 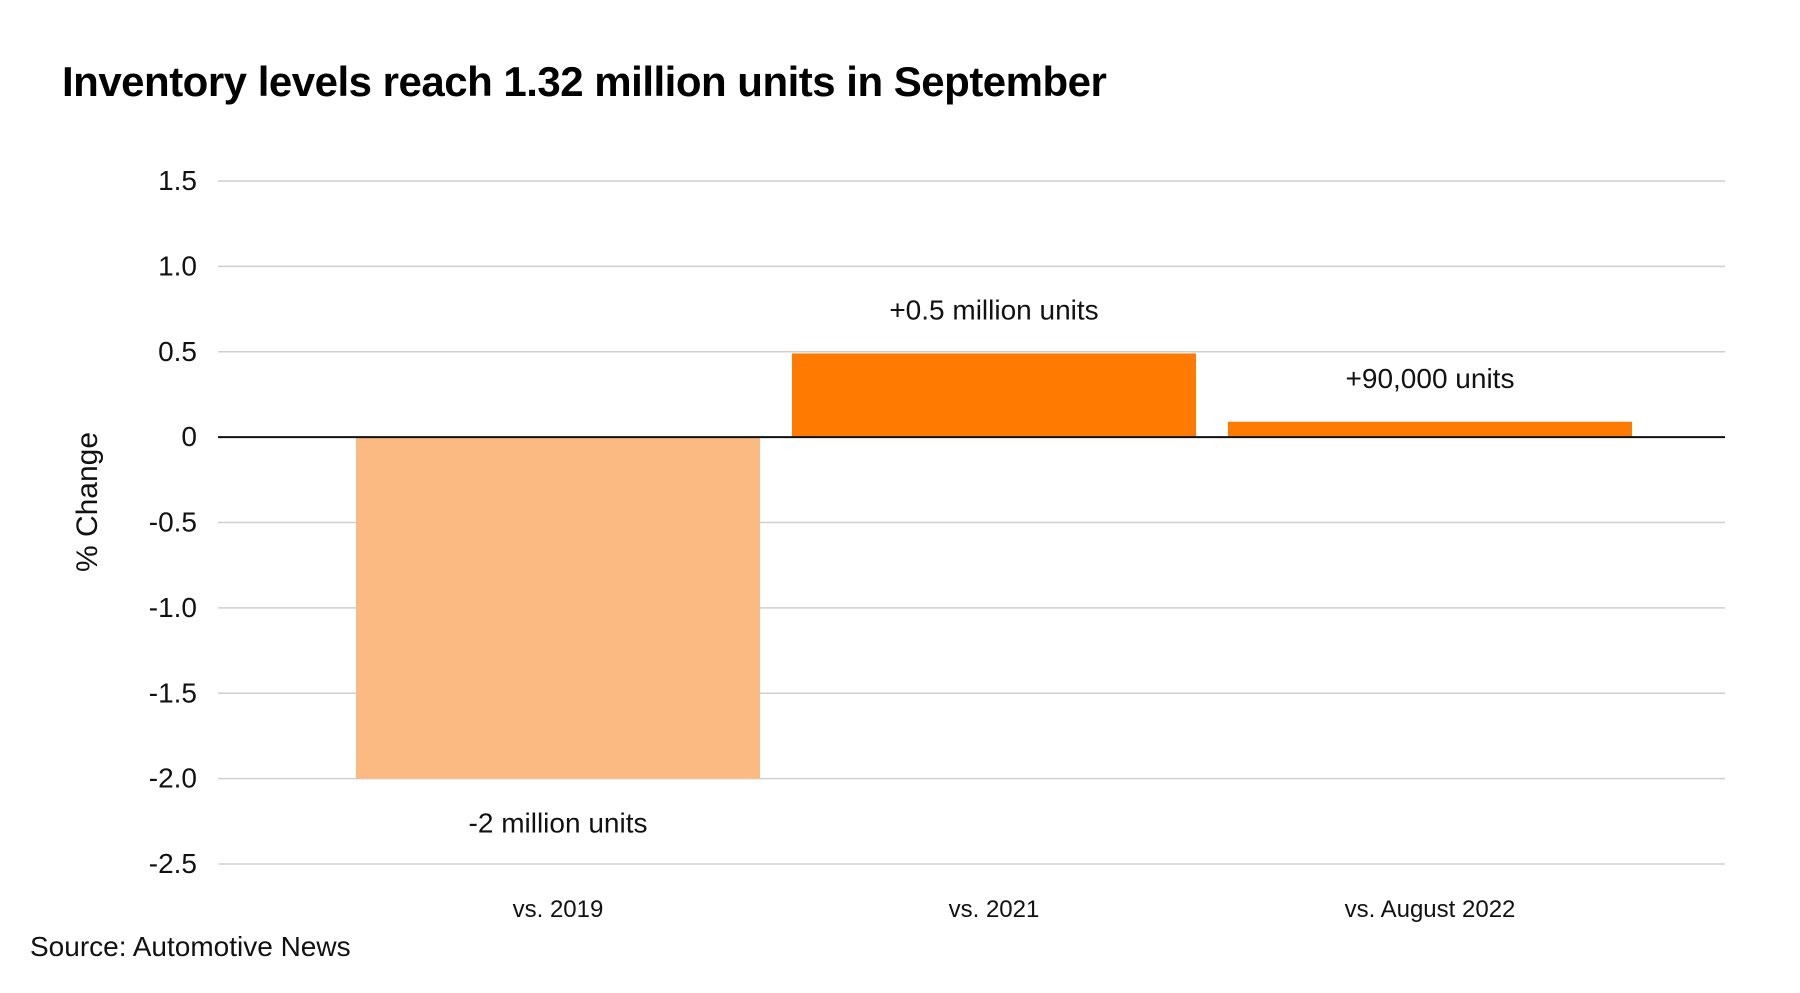 What do you see at coordinates (1430, 378) in the screenshot?
I see `data-label: +90,000 units` at bounding box center [1430, 378].